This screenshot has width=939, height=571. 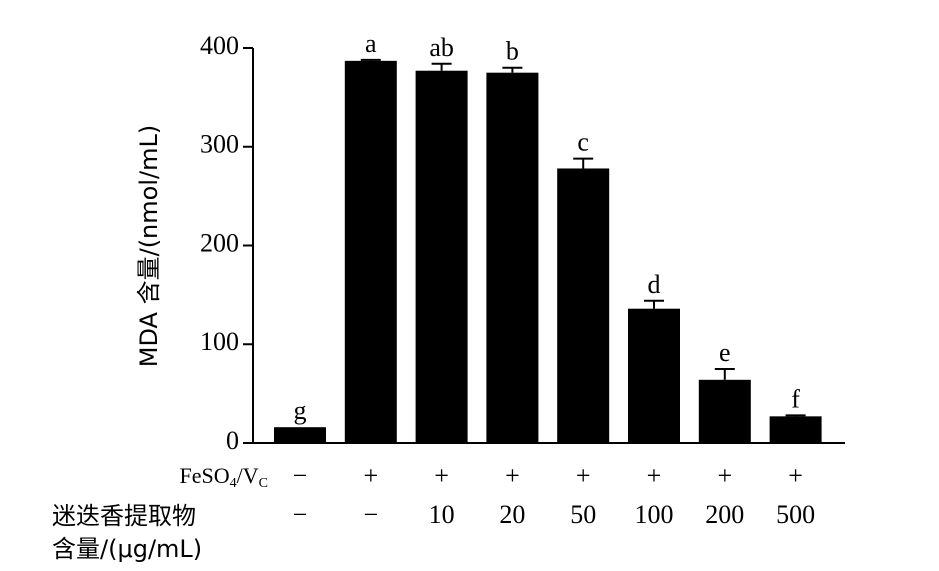 What do you see at coordinates (441, 47) in the screenshot?
I see `significance-letter: ab` at bounding box center [441, 47].